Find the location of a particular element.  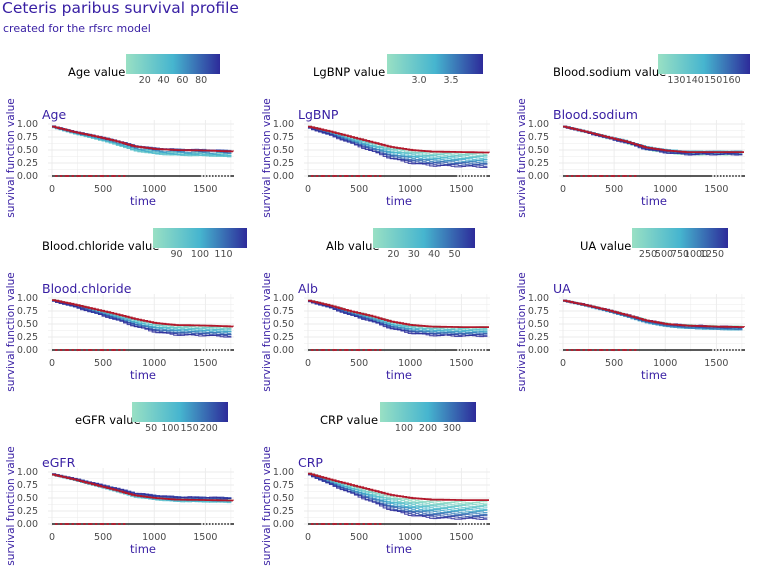

panel-strip-title: LgBNP is located at coordinates (318, 114).